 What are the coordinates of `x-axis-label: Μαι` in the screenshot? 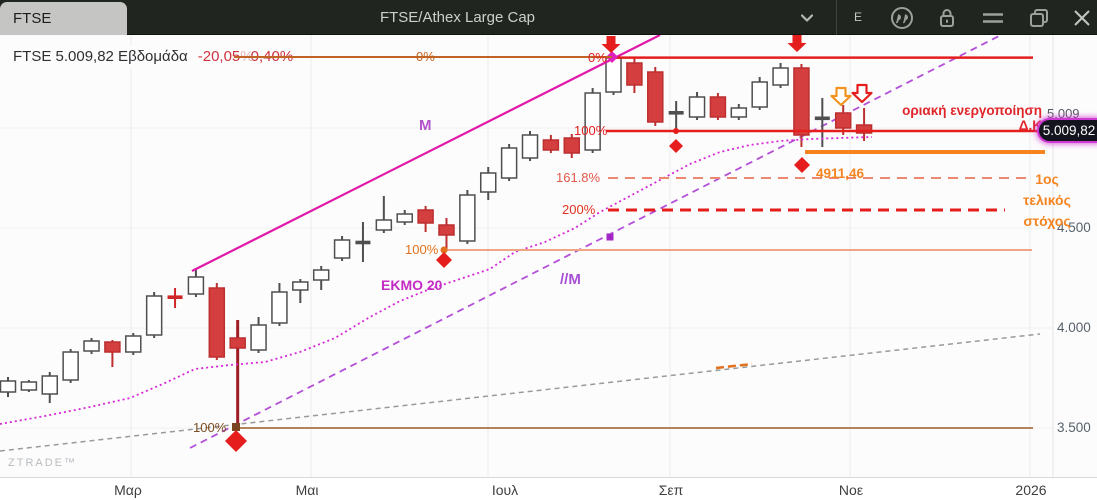 It's located at (307, 490).